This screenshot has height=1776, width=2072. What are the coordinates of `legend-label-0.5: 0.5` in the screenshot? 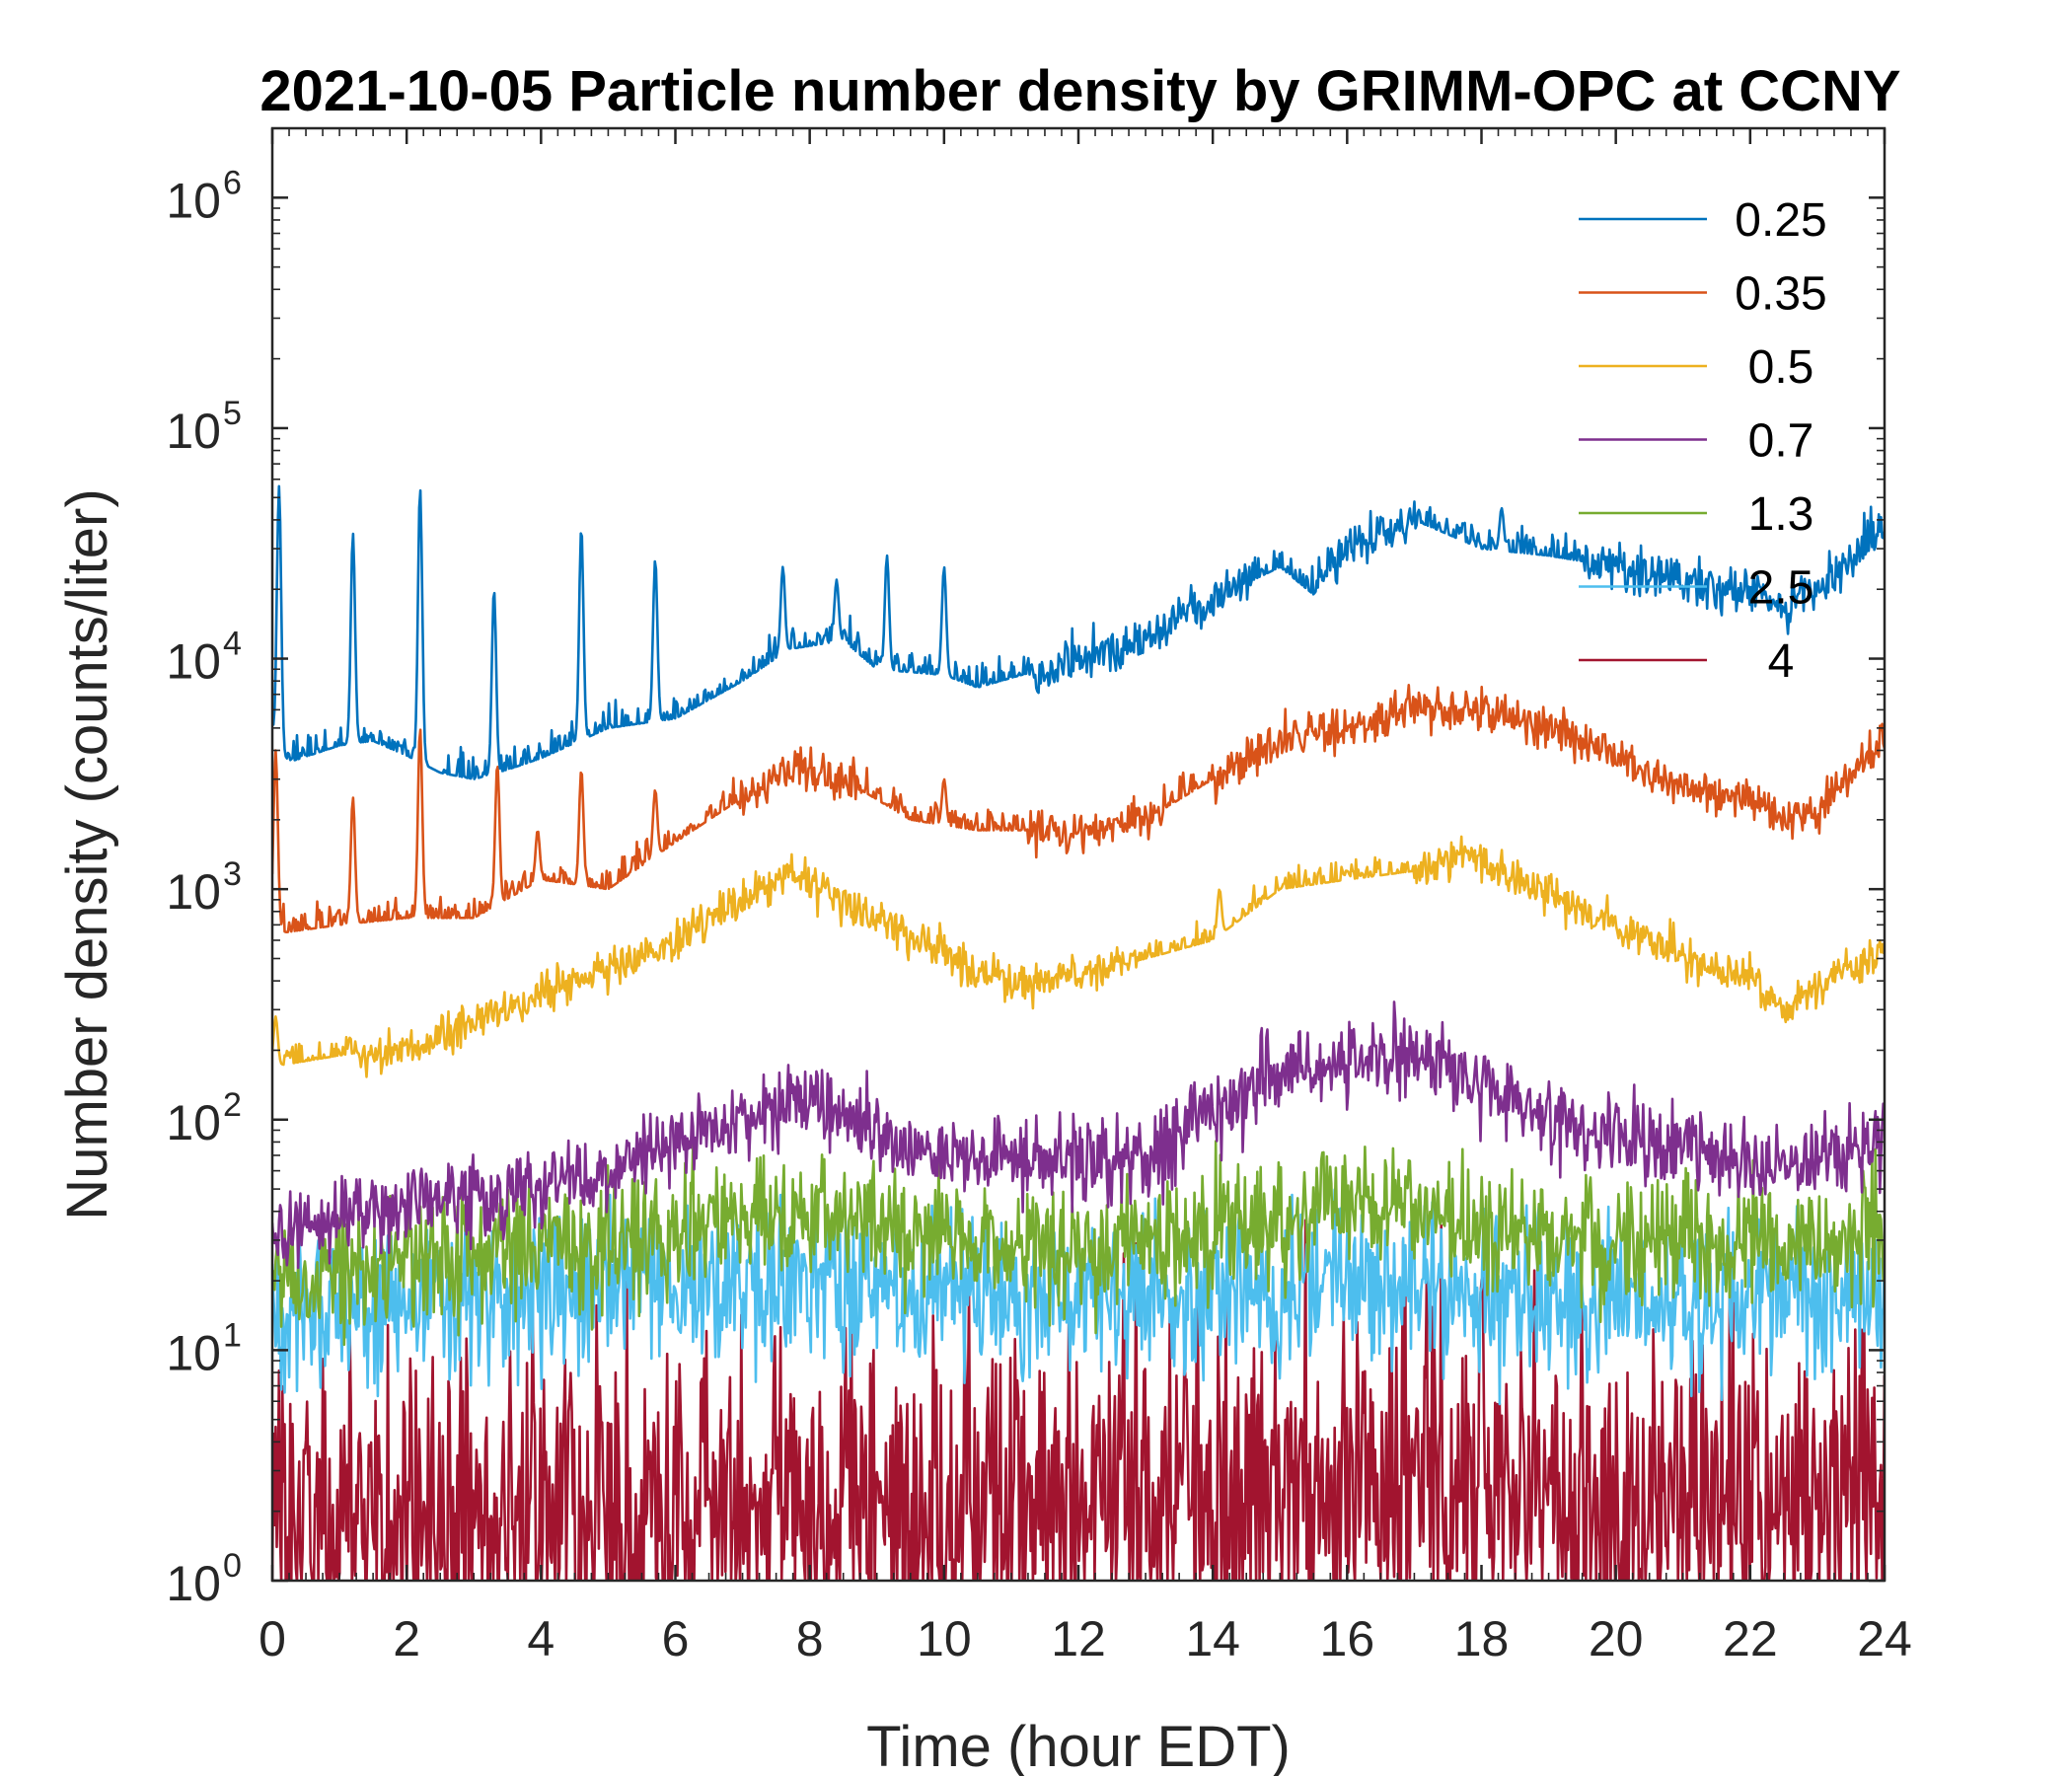 It's located at (1781, 368).